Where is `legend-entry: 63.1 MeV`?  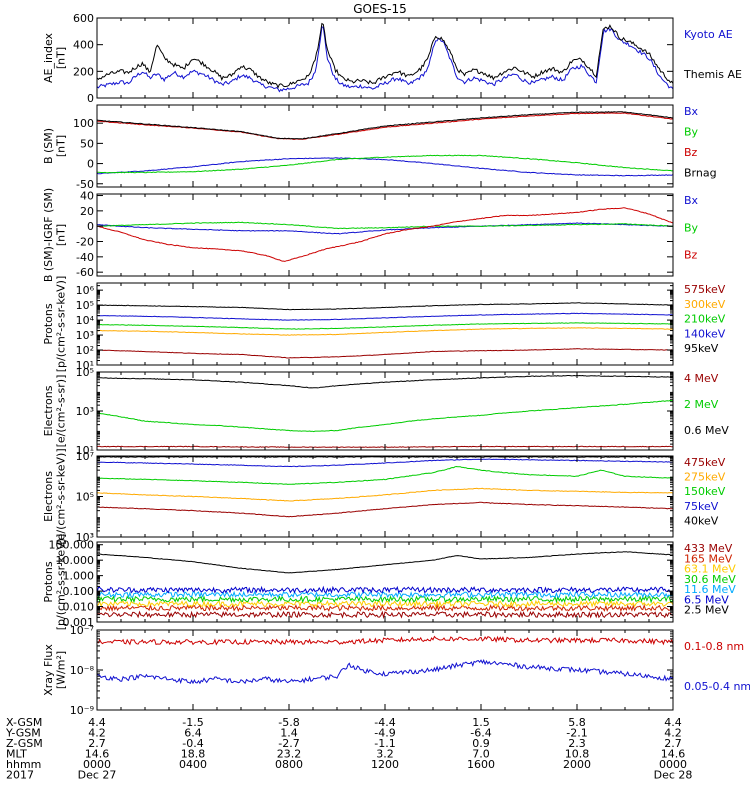 legend-entry: 63.1 MeV is located at coordinates (710, 569).